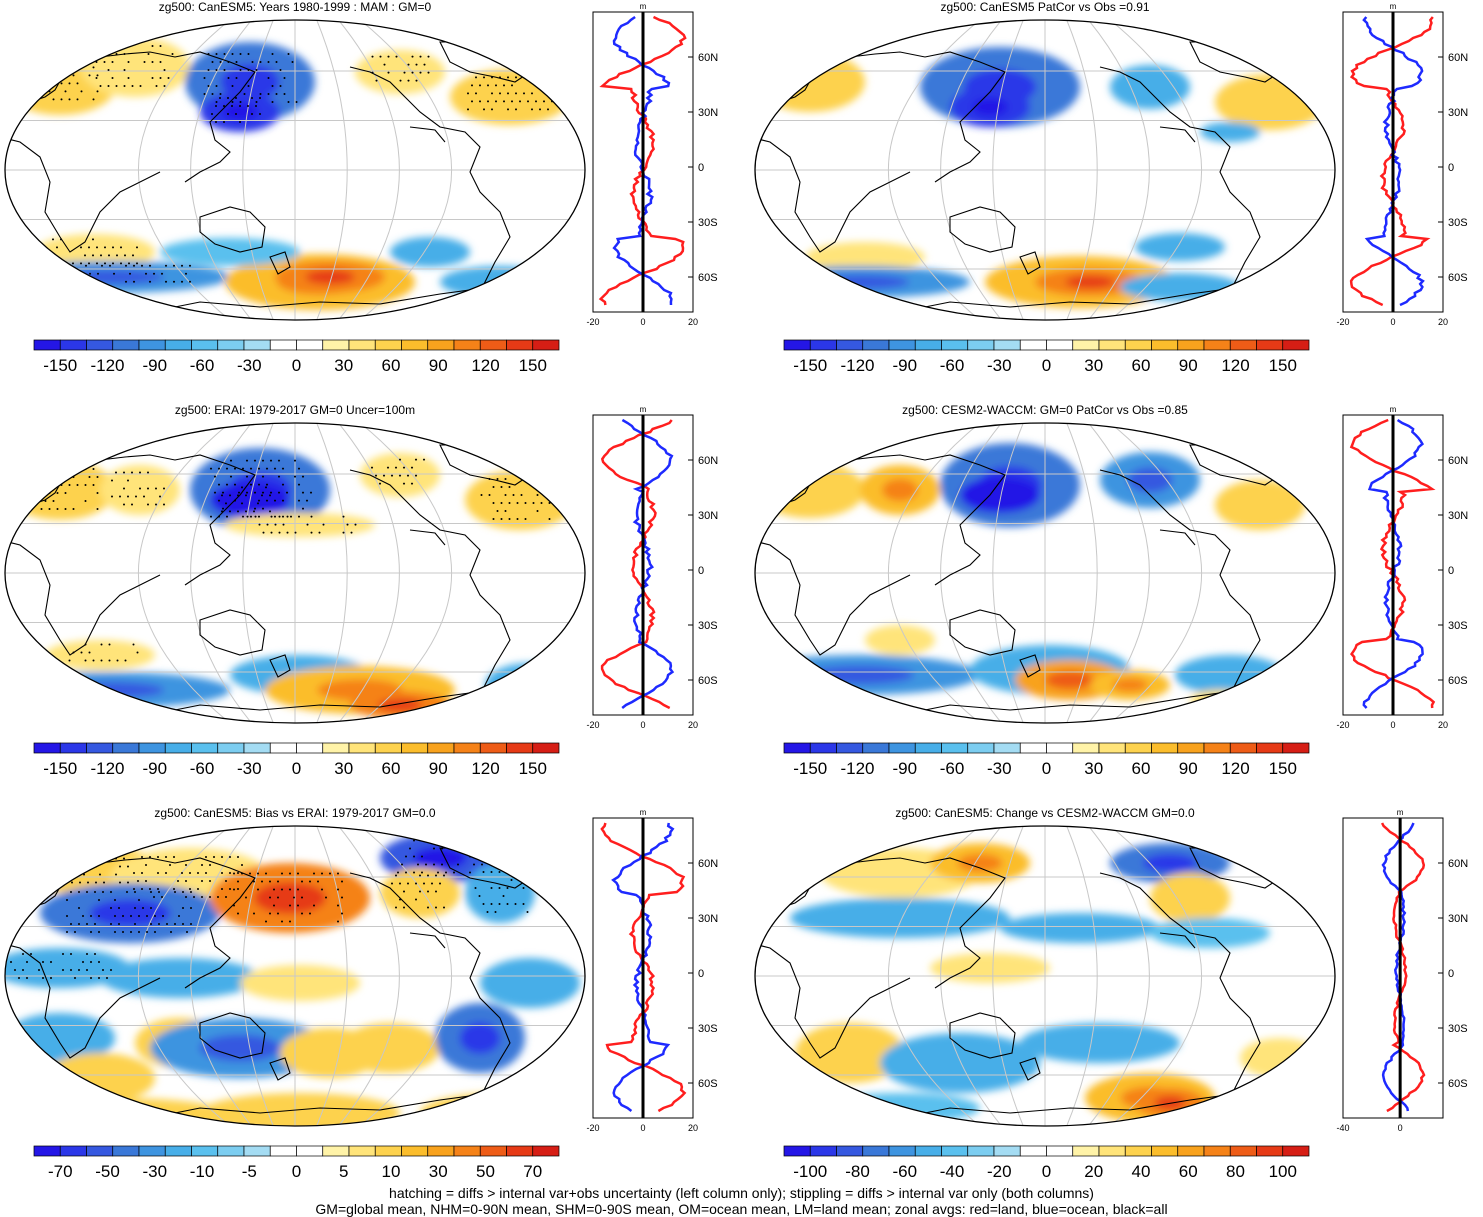 The height and width of the screenshot is (1217, 1483). Describe the element at coordinates (1045, 170) in the screenshot. I see `projection-map` at that location.